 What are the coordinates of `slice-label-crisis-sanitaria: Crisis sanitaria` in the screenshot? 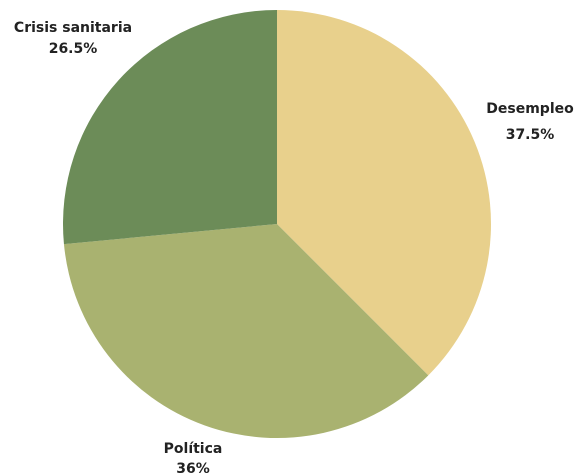 It's located at (73, 28).